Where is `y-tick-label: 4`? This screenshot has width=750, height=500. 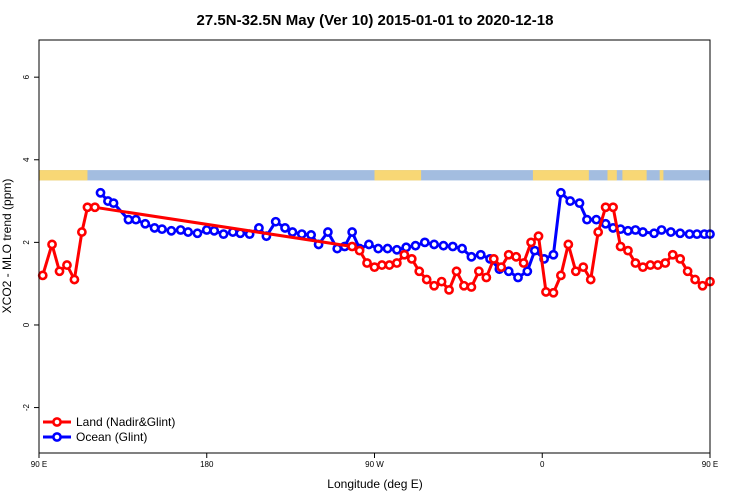
y-tick-label: 4 is located at coordinates (26, 159).